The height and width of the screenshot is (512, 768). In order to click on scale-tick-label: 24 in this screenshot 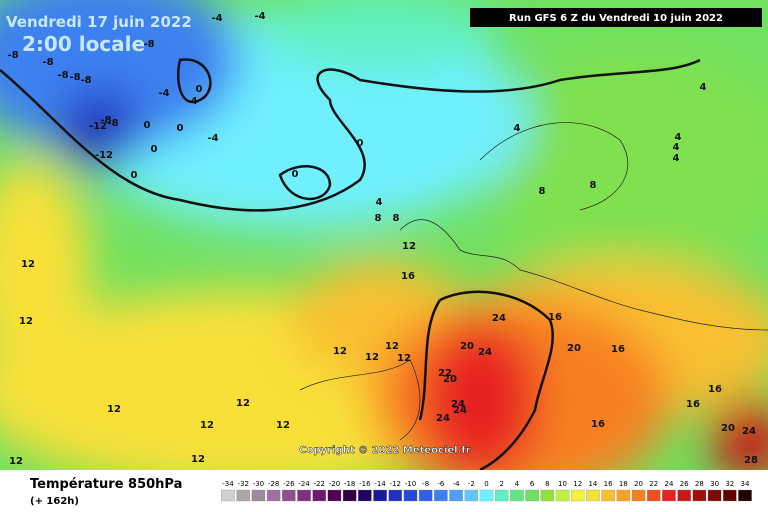, I will do `click(669, 484)`.